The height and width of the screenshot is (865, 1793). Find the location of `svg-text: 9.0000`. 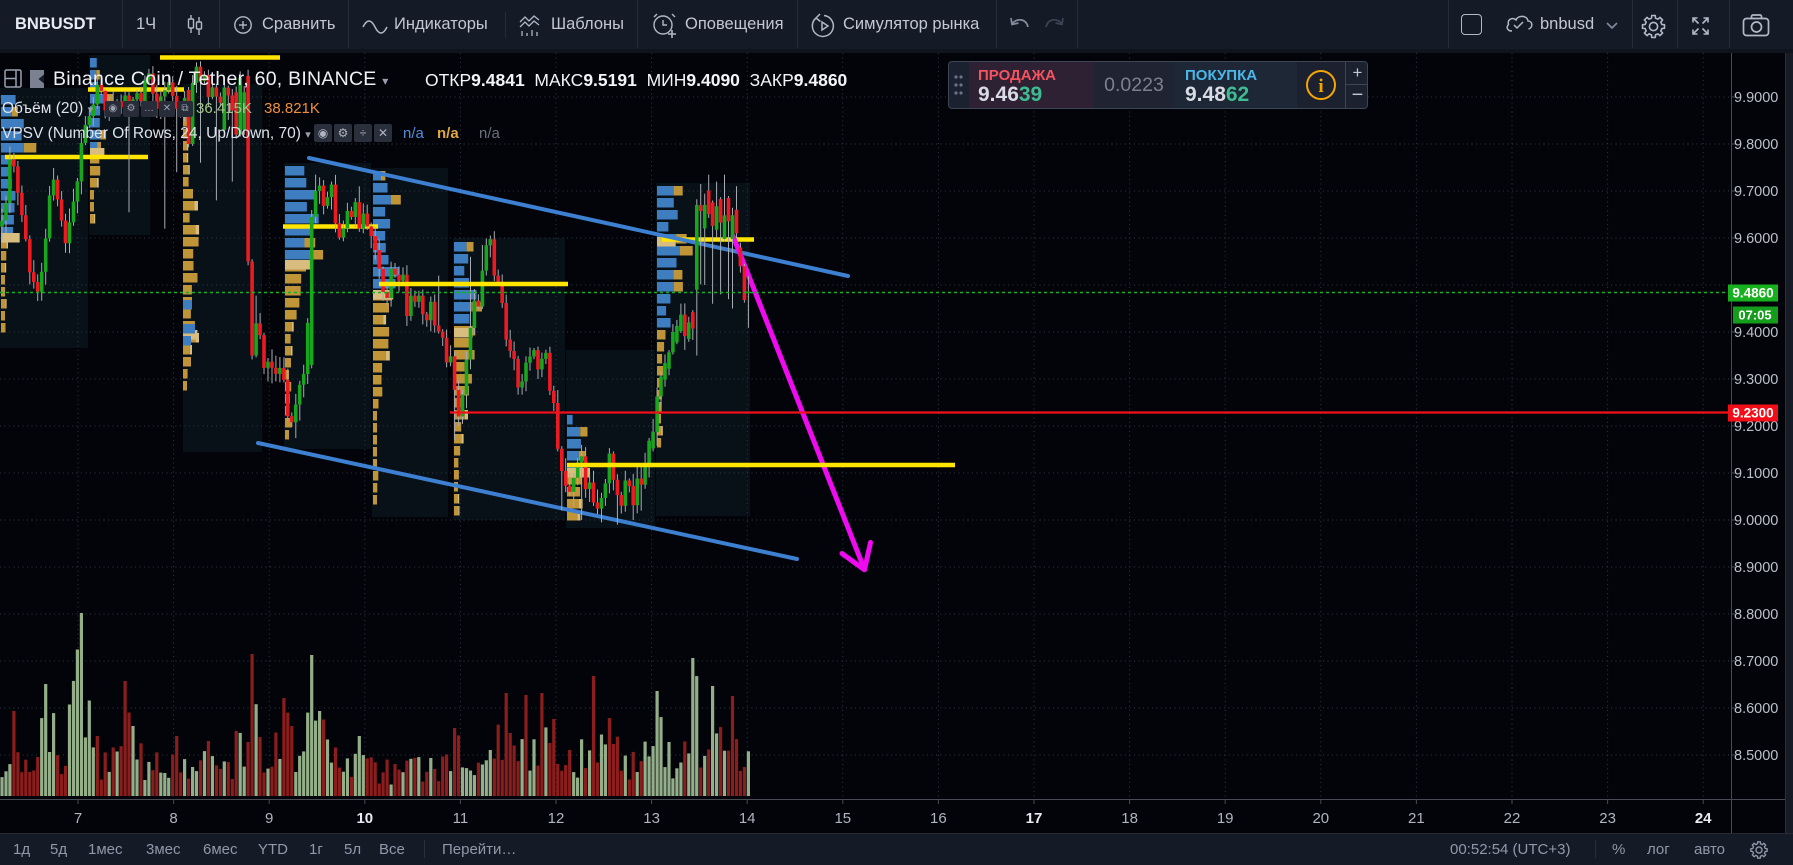

svg-text: 9.0000 is located at coordinates (1756, 521).